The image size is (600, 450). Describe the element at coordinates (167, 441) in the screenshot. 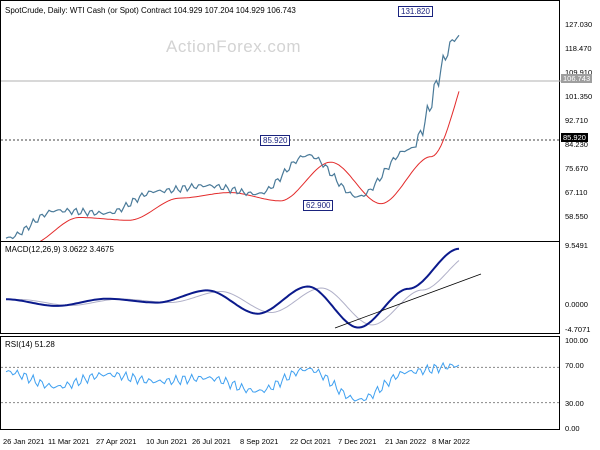

I see `date-tick: 10 Jun 2021` at that location.